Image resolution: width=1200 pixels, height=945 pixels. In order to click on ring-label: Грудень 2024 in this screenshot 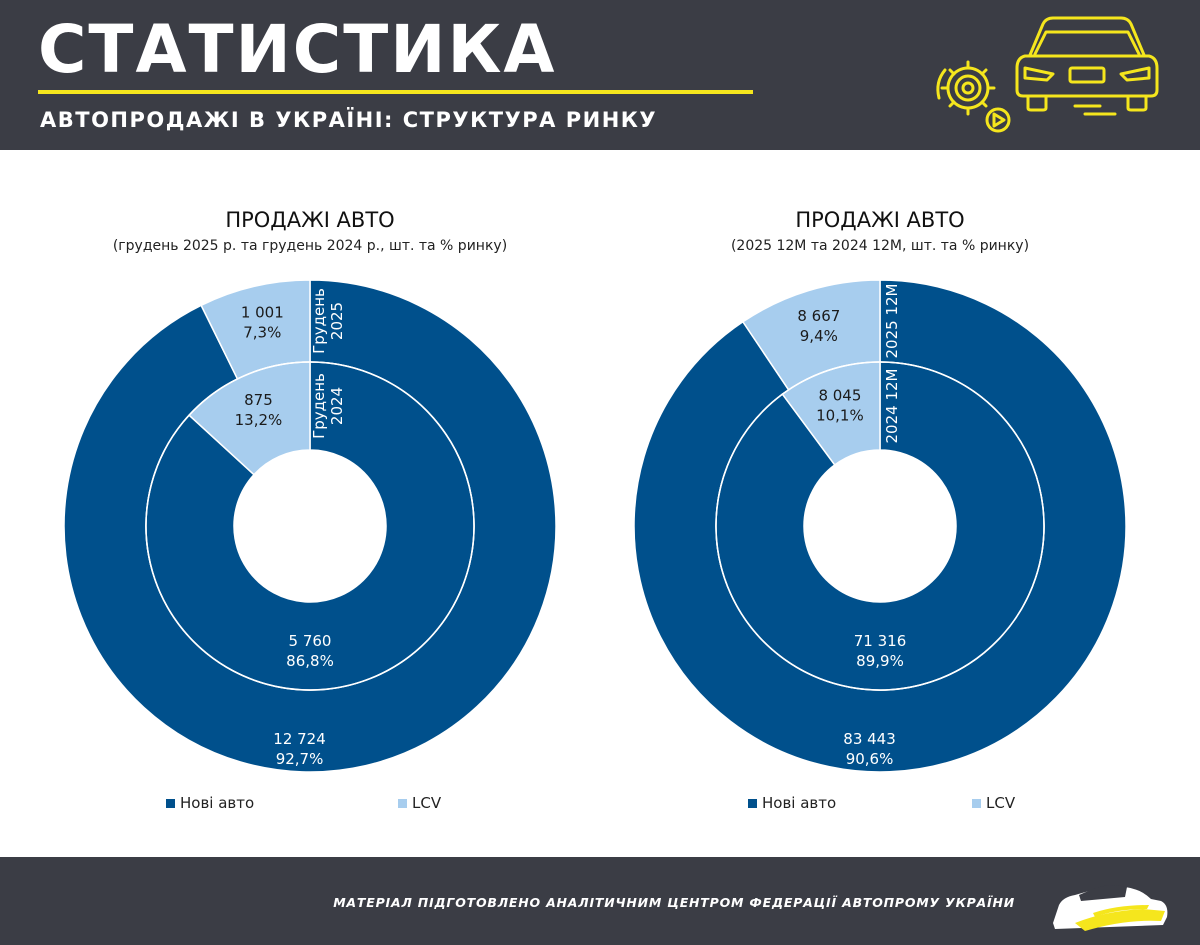, I will do `click(328, 406)`.